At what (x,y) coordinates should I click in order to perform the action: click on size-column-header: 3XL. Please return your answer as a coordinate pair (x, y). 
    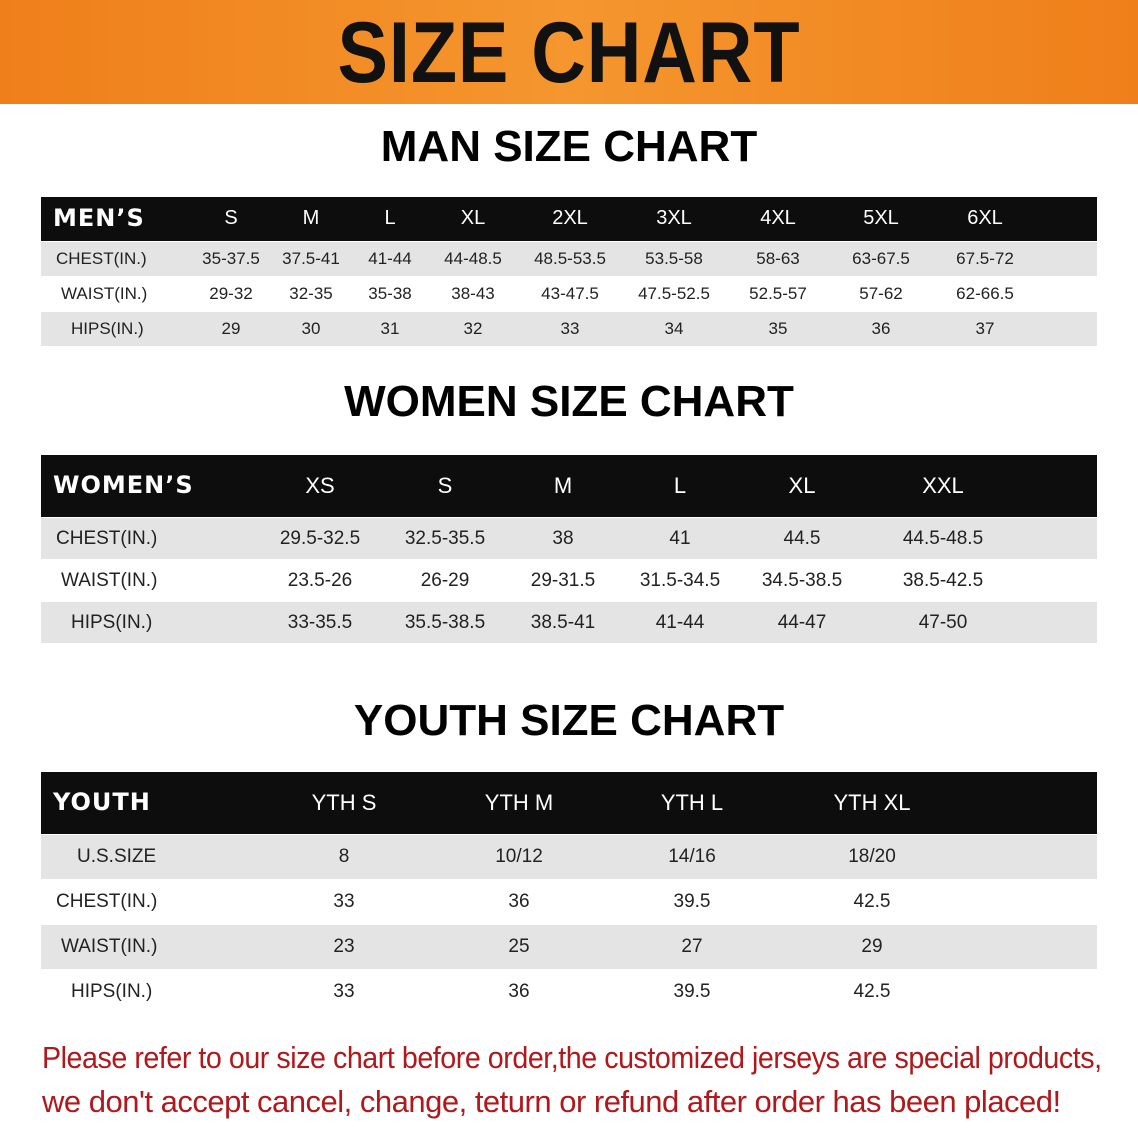
    Looking at the image, I should click on (674, 218).